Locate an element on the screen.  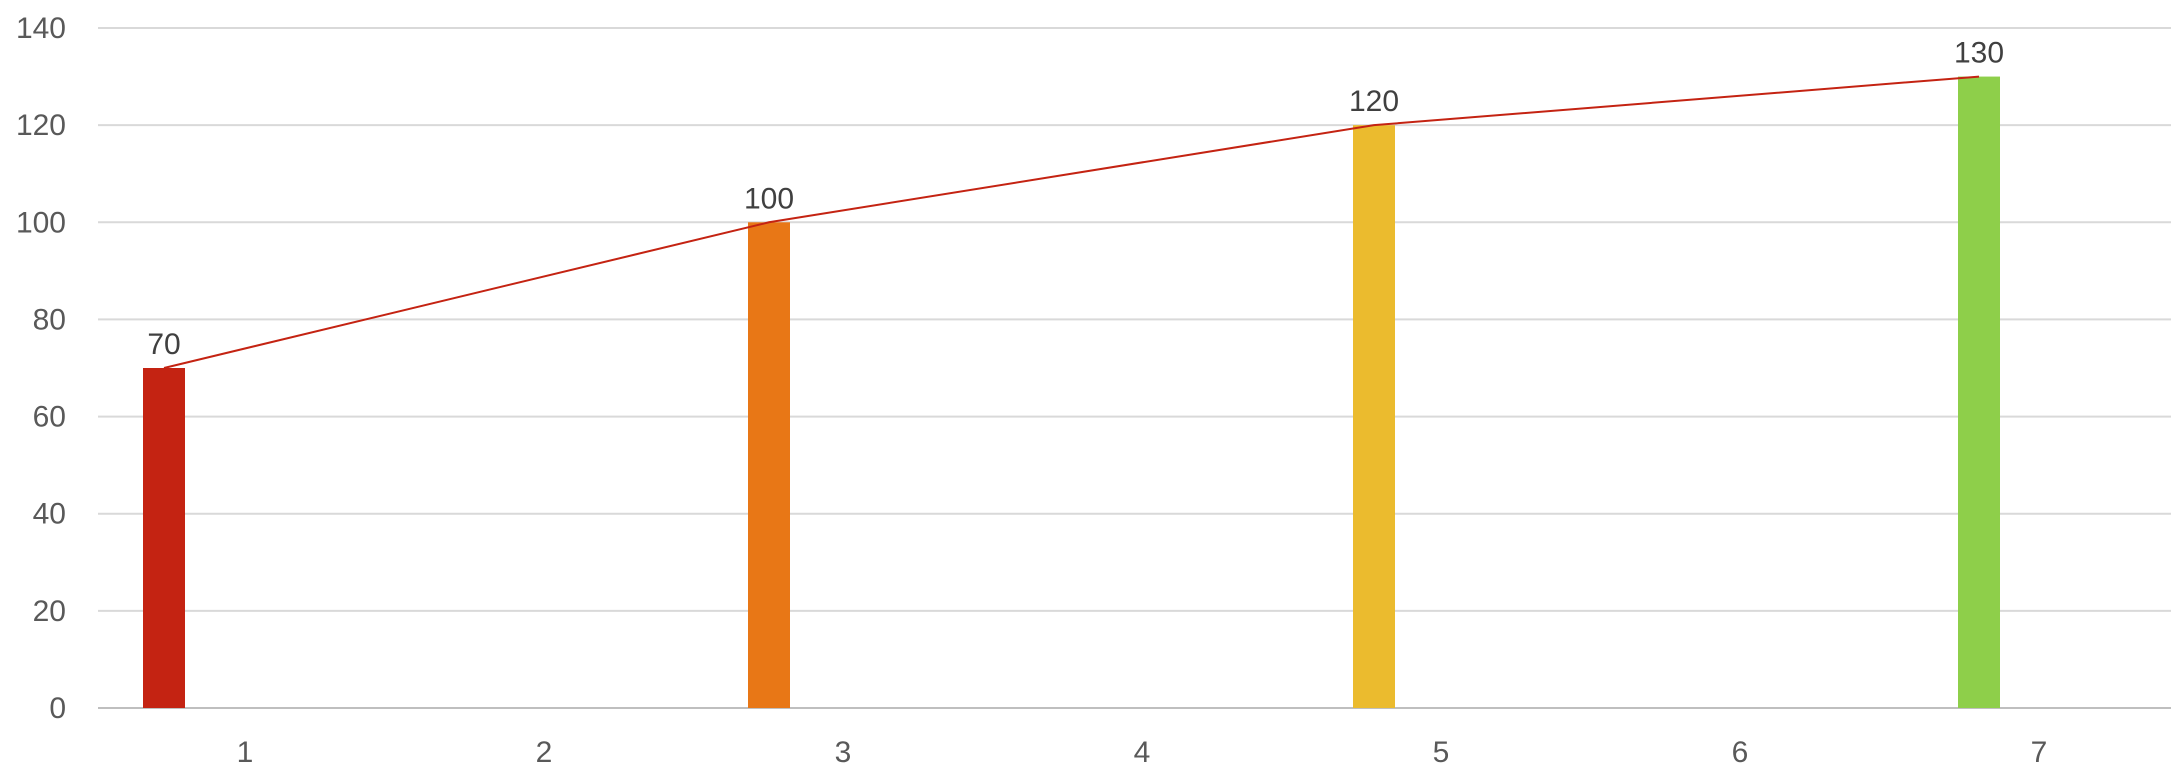
y-tick-label: 140 is located at coordinates (41, 28).